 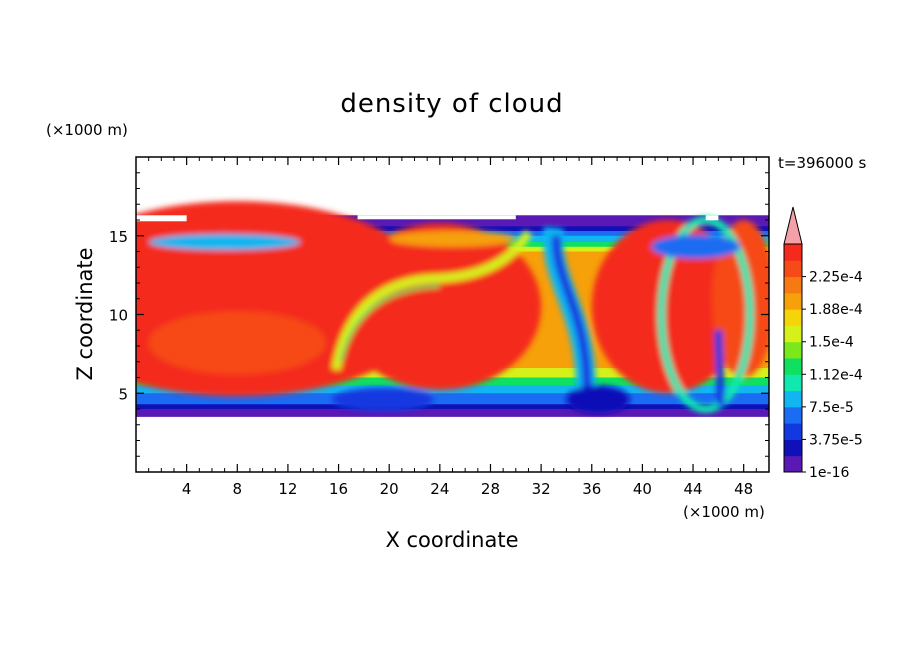 What do you see at coordinates (118, 237) in the screenshot?
I see `y-tick-label: 15` at bounding box center [118, 237].